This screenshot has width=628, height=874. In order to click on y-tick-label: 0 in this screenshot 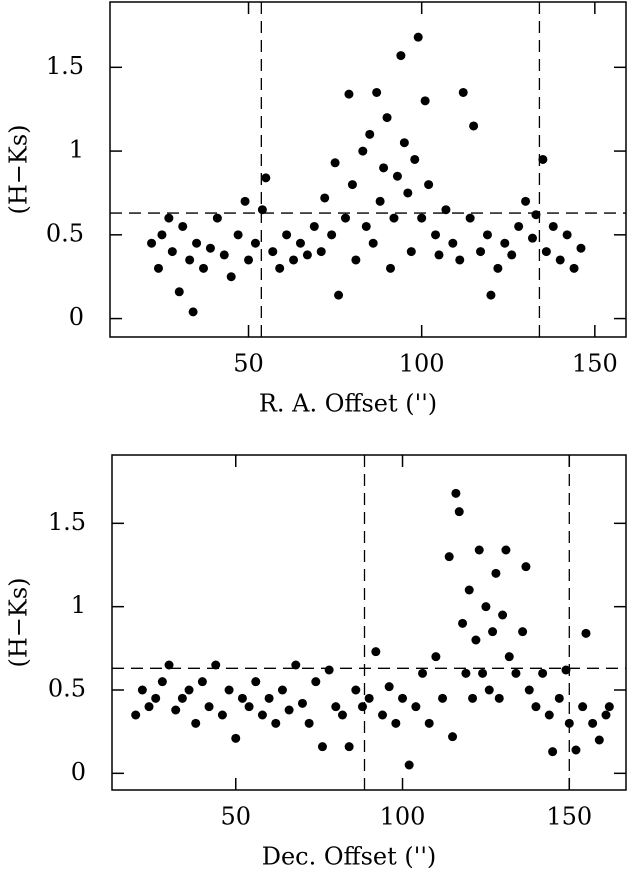, I will do `click(78, 772)`.